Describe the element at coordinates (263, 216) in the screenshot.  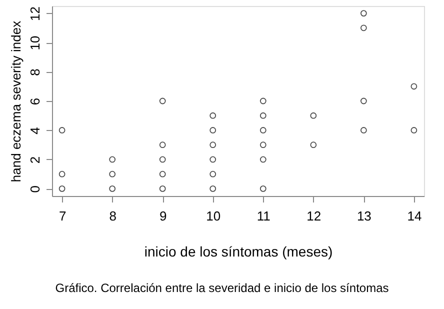
I see `x-tick-label: 11` at that location.